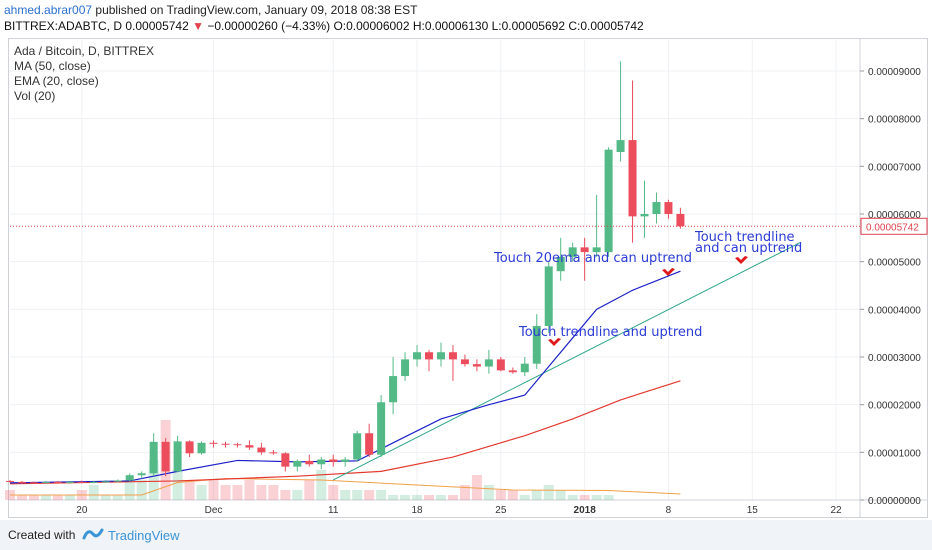 The width and height of the screenshot is (932, 550). Describe the element at coordinates (894, 406) in the screenshot. I see `y-tick-label: 0.00002000` at that location.